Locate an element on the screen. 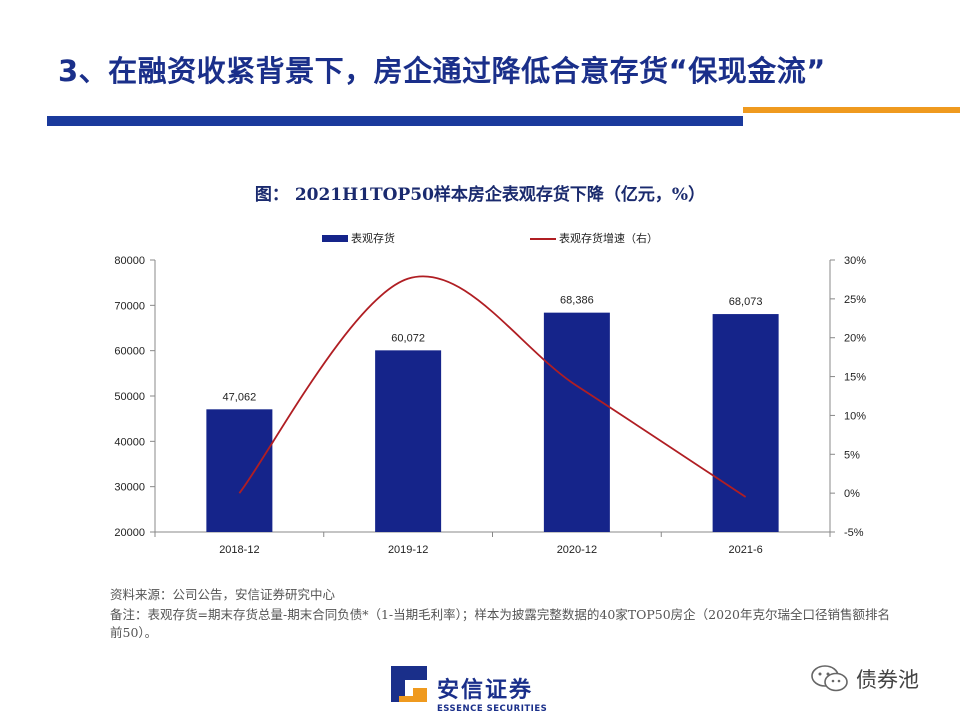  bar-data-label: 60,072 is located at coordinates (408, 338).